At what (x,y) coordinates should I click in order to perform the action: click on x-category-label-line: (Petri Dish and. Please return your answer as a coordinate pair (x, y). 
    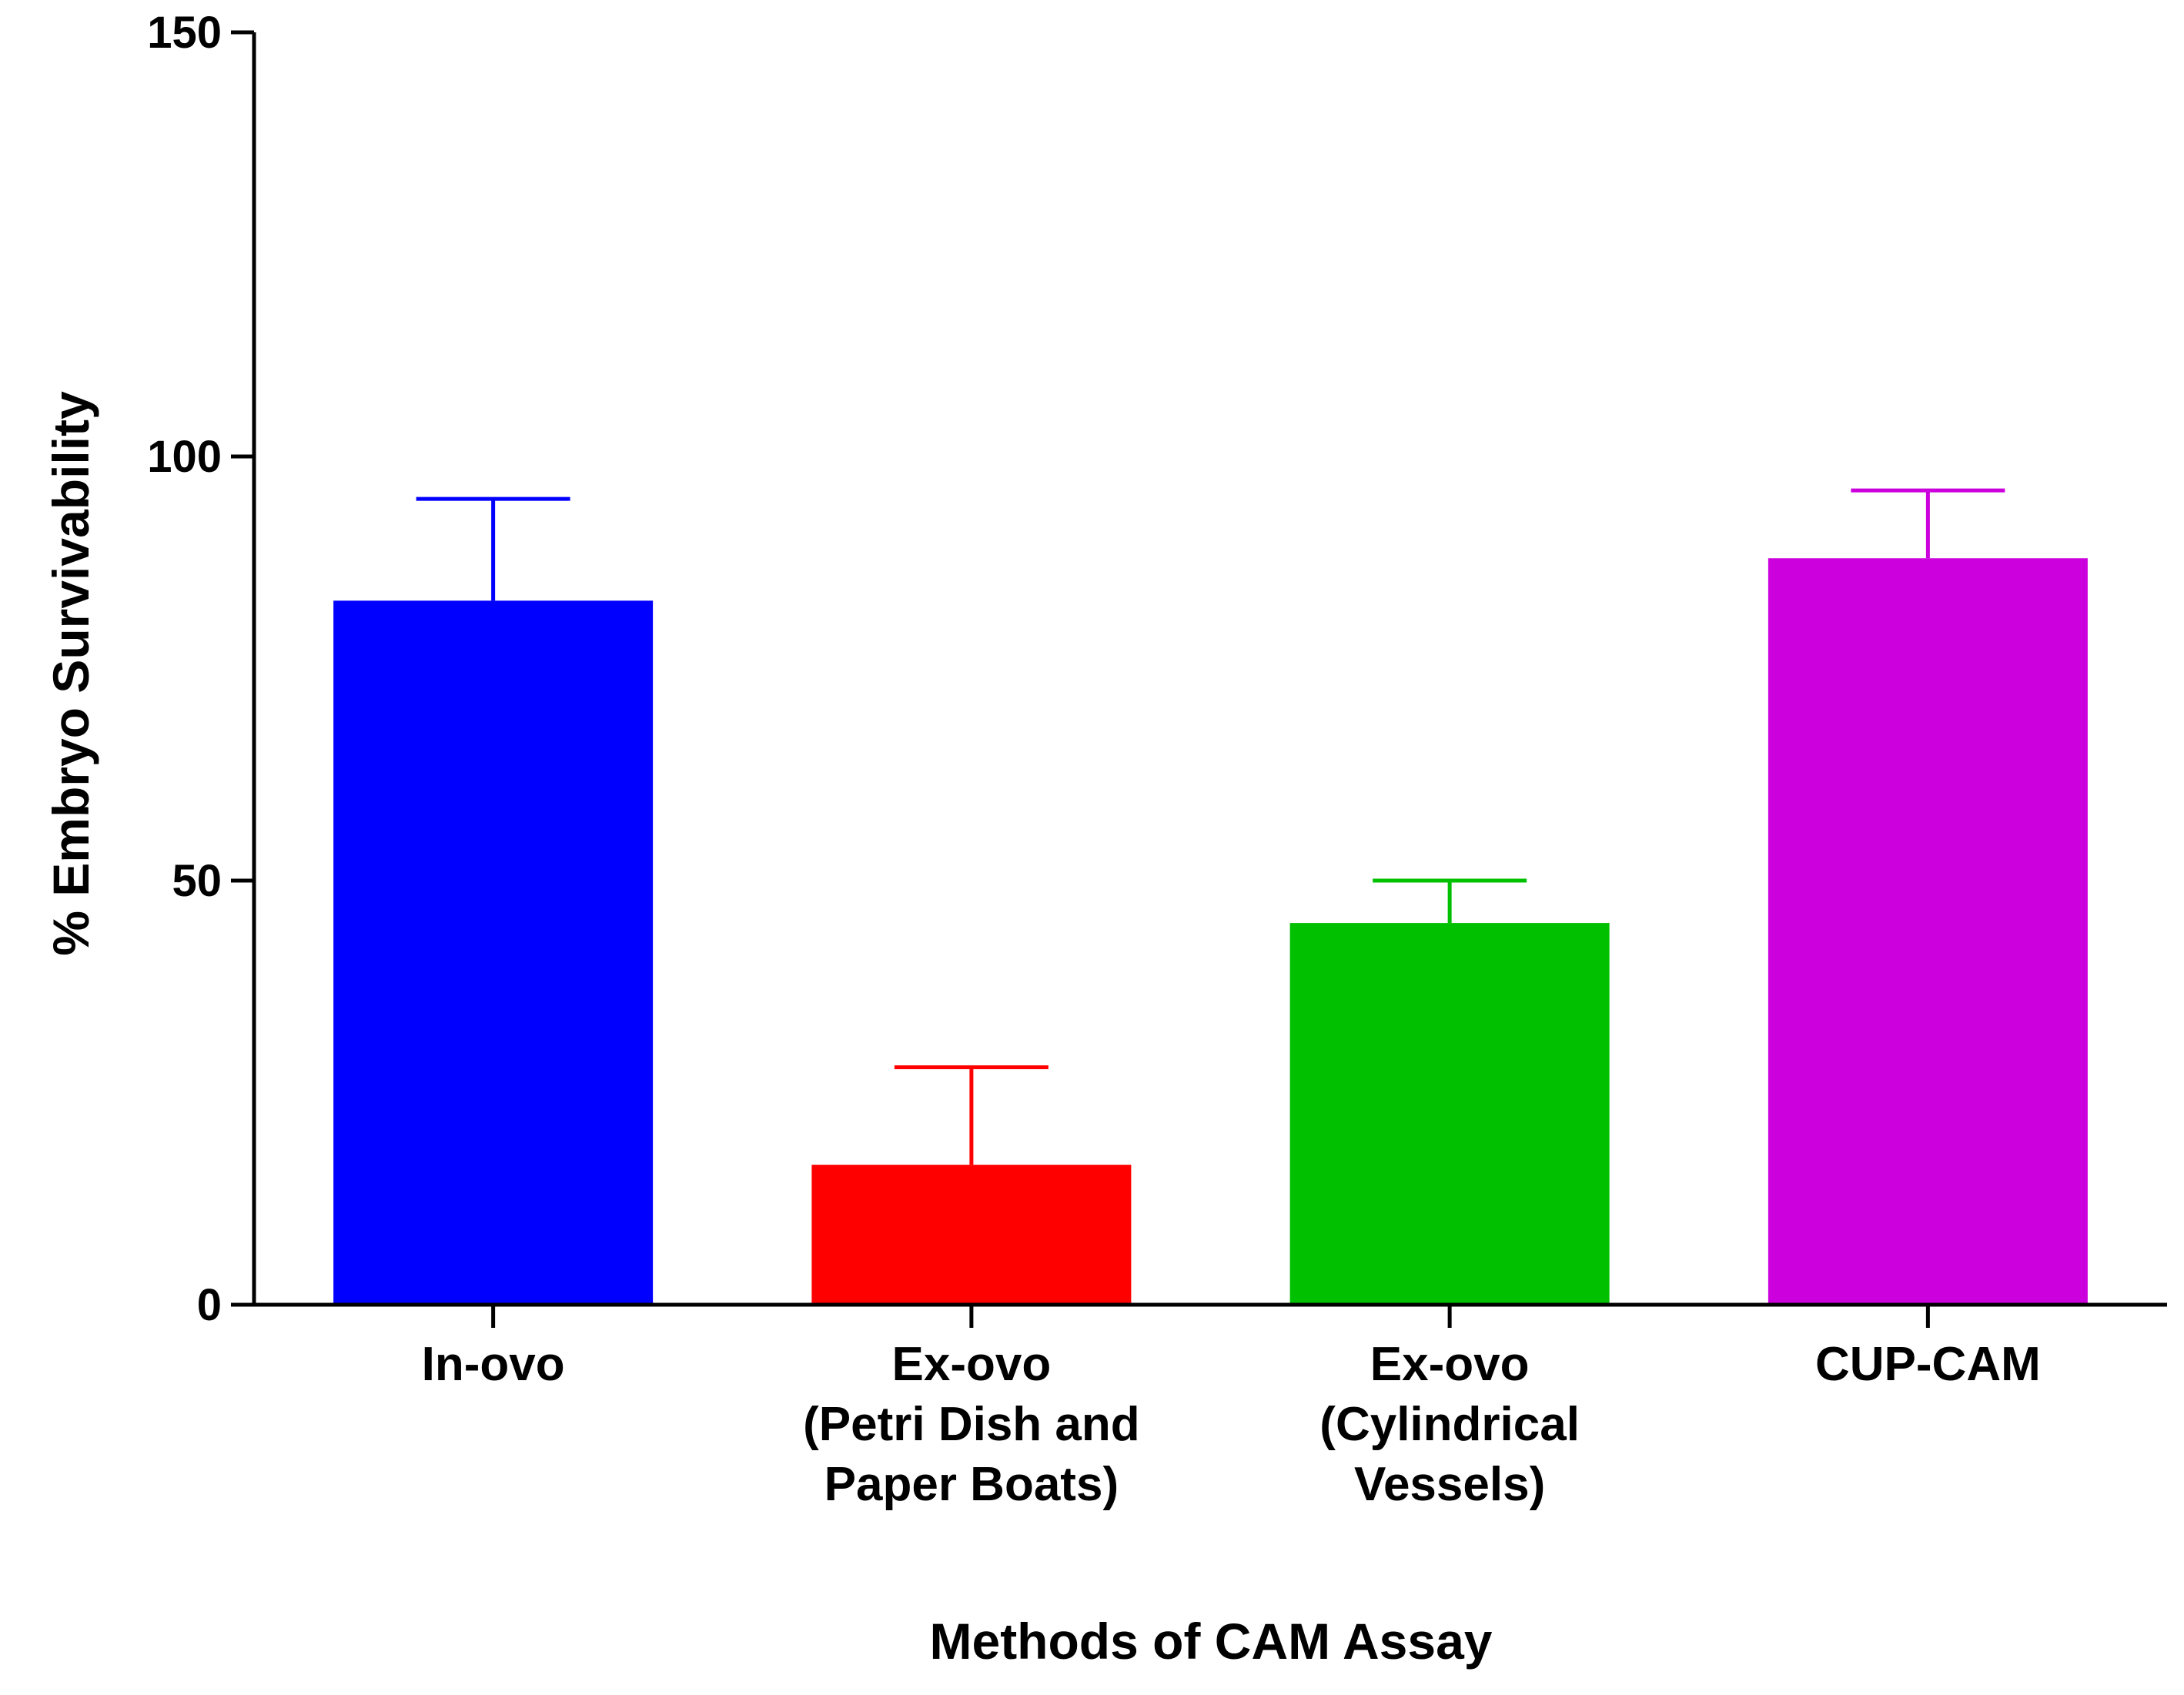
    Looking at the image, I should click on (971, 1424).